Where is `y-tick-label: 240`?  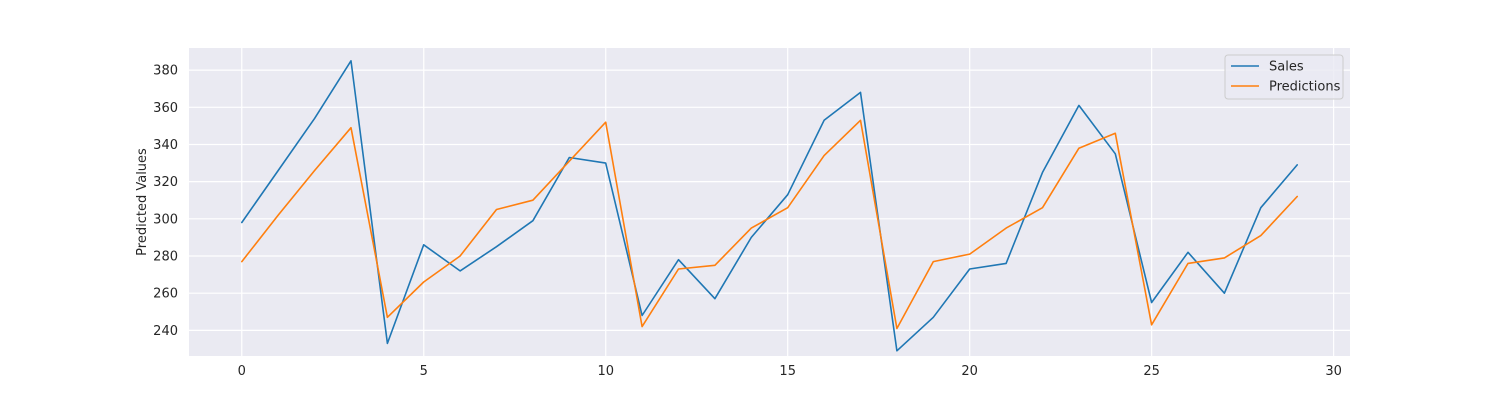 y-tick-label: 240 is located at coordinates (165, 331).